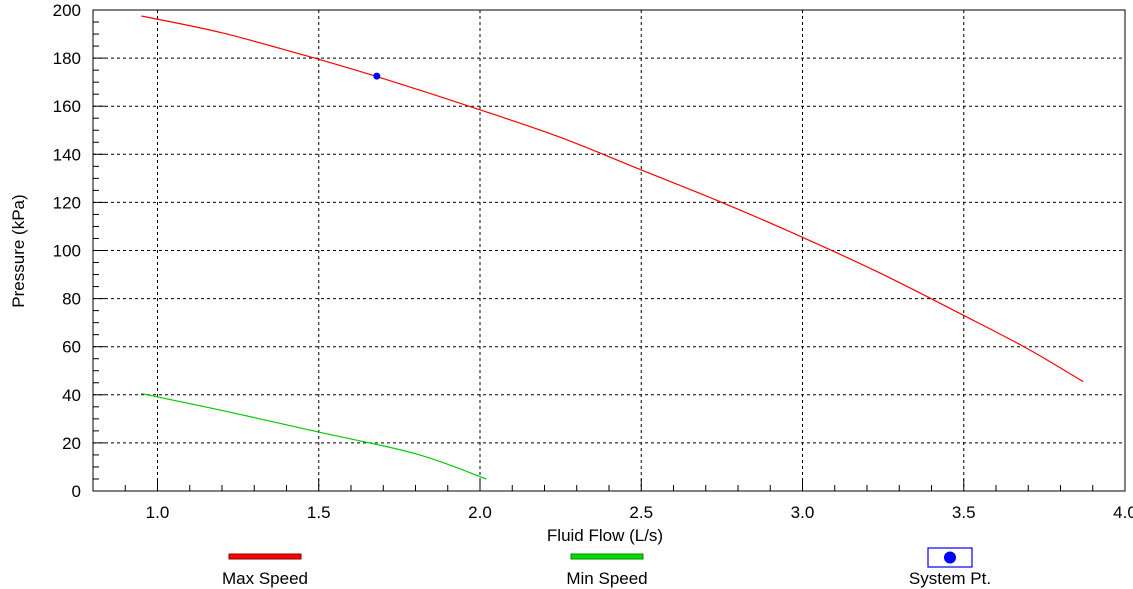 Image resolution: width=1133 pixels, height=589 pixels. I want to click on legend-swatch-max-speed, so click(265, 556).